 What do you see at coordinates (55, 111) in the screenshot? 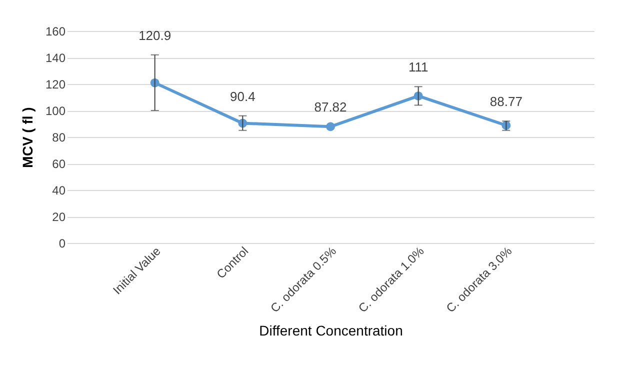
I see `y-tick-label: 100` at bounding box center [55, 111].